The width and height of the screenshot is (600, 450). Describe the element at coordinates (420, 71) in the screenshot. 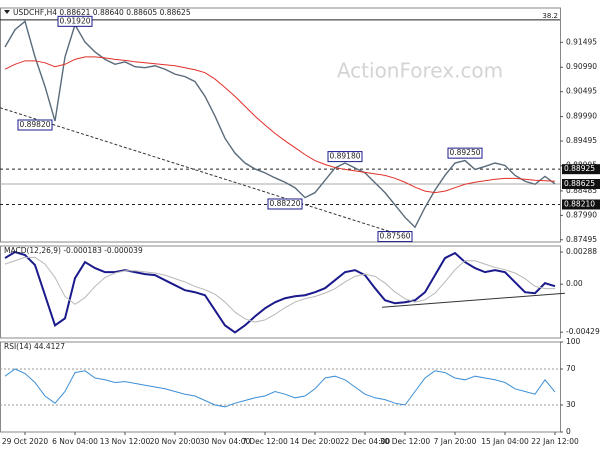

I see `watermark: ActionForex.com` at that location.